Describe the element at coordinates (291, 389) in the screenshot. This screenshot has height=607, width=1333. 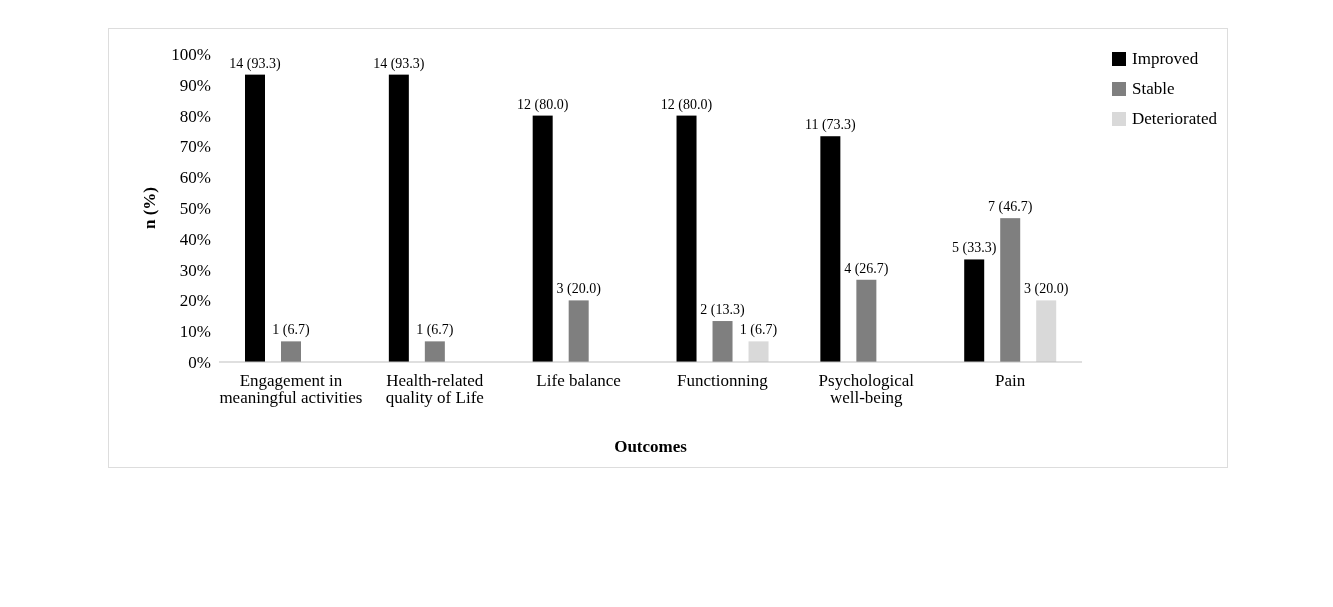
I see `x-tick-label: Engagement in meaningful activities` at that location.